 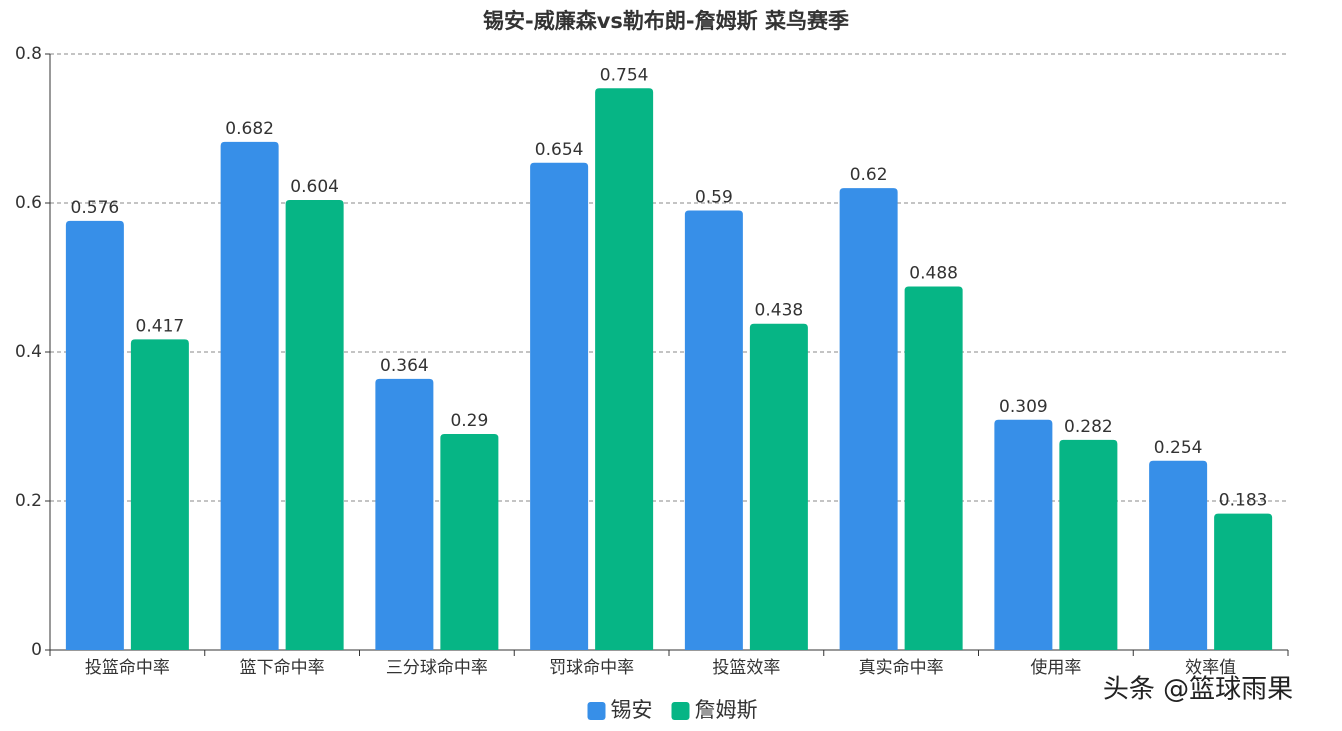 I want to click on y-tick-label: 0.6, so click(x=28, y=203).